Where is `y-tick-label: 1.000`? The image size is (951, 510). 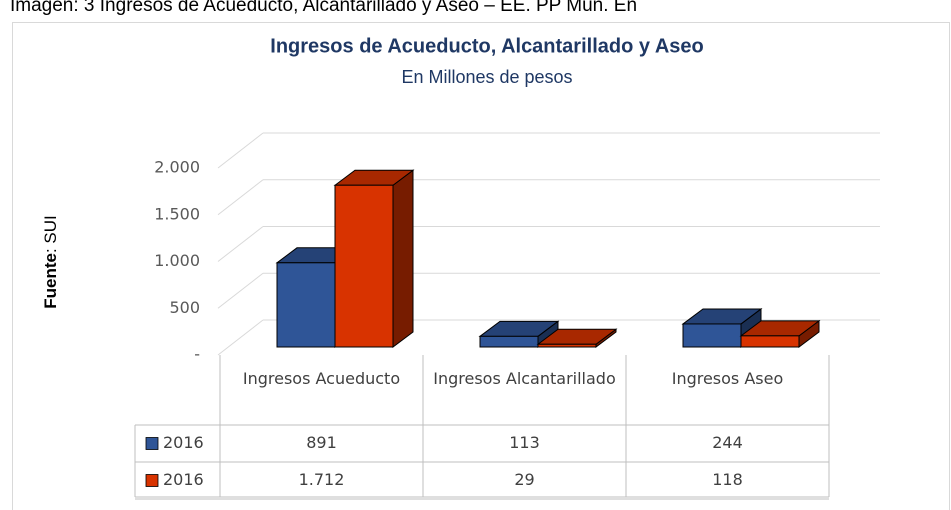
y-tick-label: 1.000 is located at coordinates (177, 260).